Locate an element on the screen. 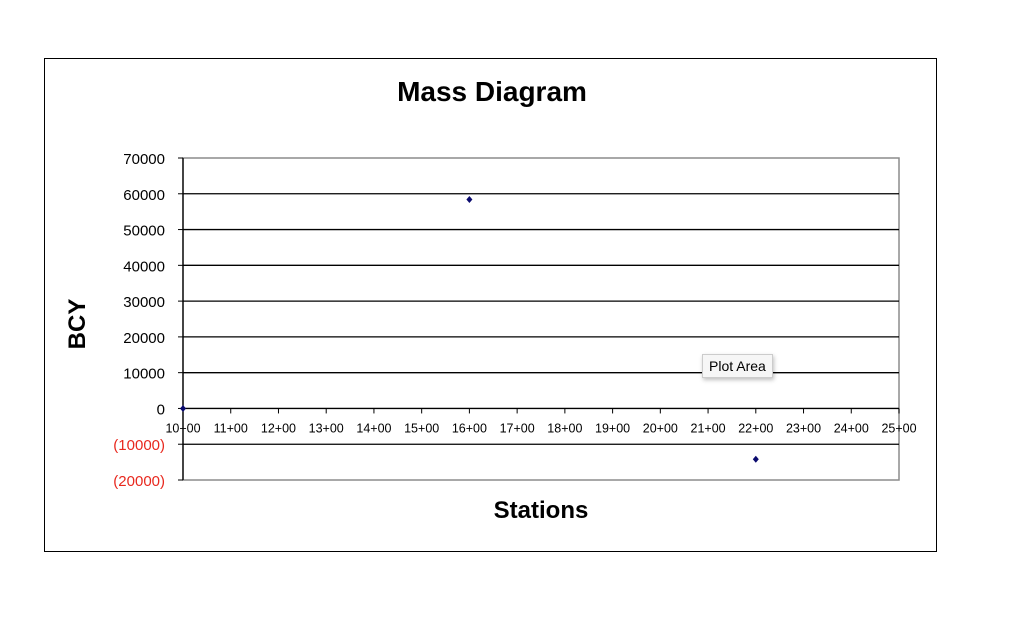 The width and height of the screenshot is (1024, 620). y-tick-label: 0 is located at coordinates (161, 409).